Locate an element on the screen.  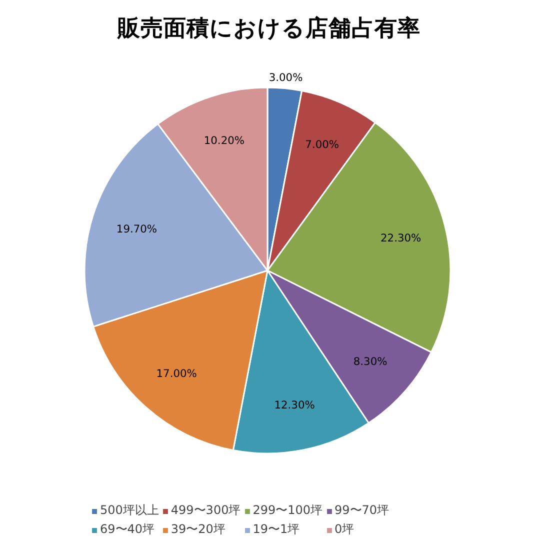
data-label: 22.30% is located at coordinates (401, 237).